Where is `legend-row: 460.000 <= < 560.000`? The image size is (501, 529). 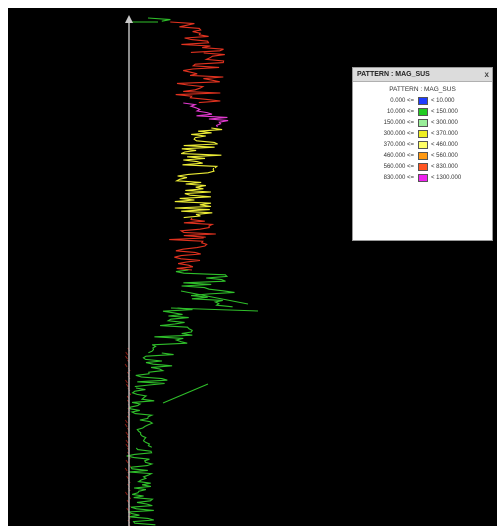
legend-row: 460.000 <= < 560.000 is located at coordinates (422, 156).